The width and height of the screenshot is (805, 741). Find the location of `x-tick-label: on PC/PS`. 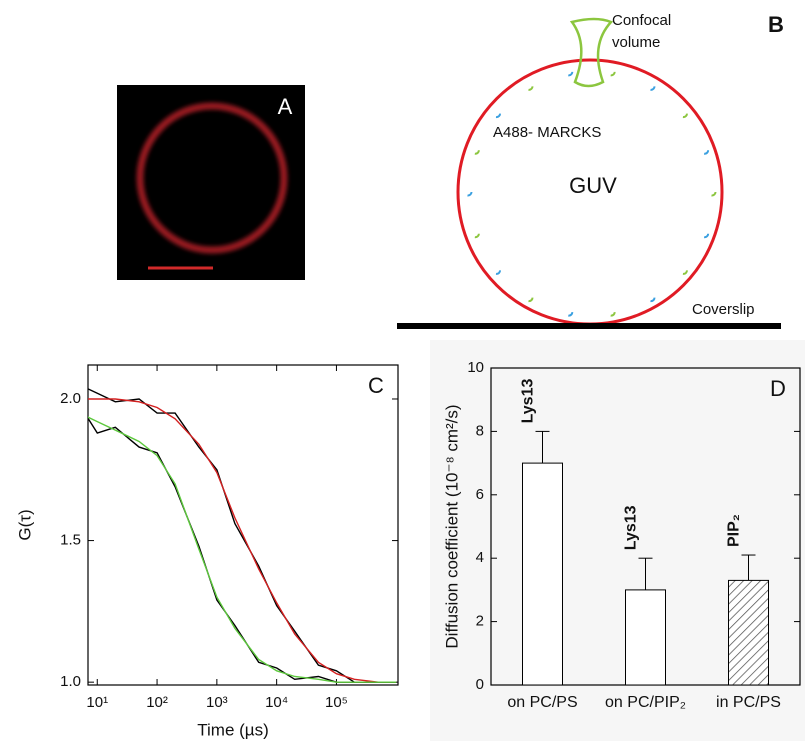

x-tick-label: on PC/PS is located at coordinates (542, 702).